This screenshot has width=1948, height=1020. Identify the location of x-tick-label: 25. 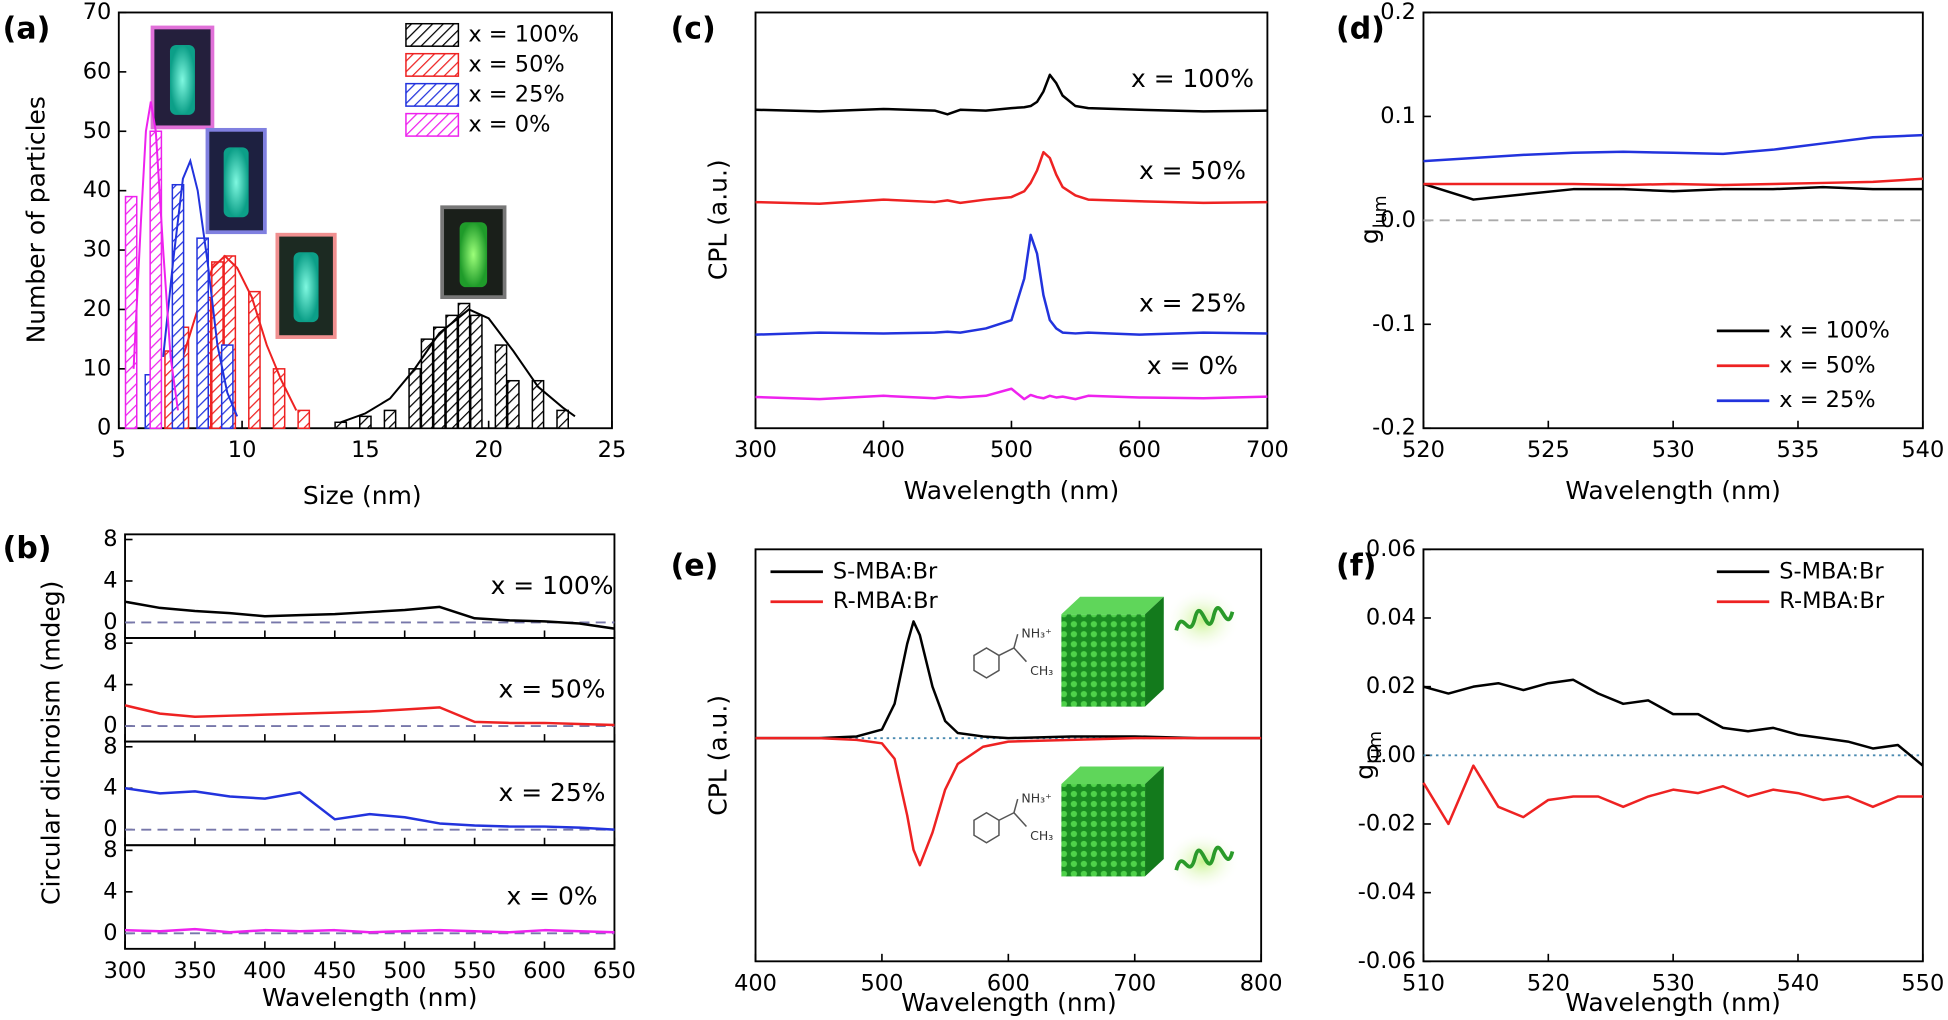
(612, 450).